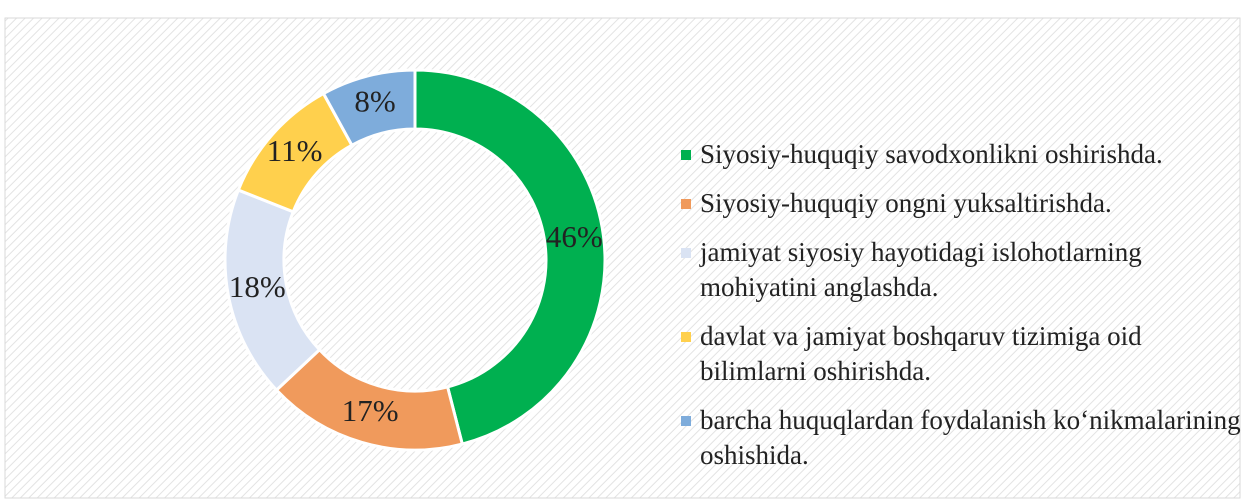 Image resolution: width=1245 pixels, height=501 pixels. I want to click on slice-label: 46%, so click(574, 236).